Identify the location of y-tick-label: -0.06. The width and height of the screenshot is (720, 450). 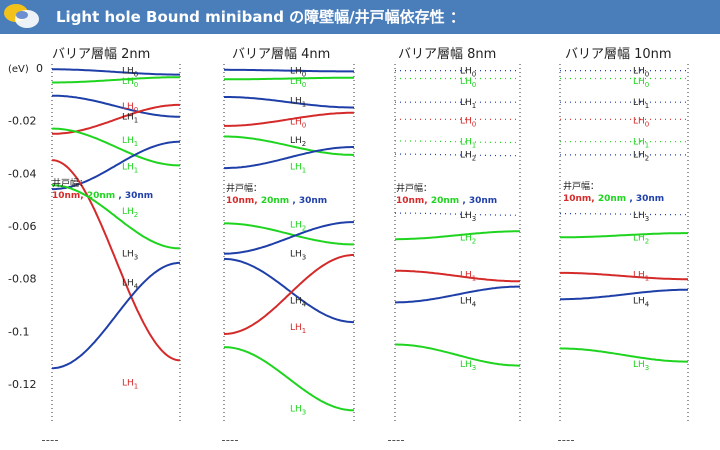
(22, 226).